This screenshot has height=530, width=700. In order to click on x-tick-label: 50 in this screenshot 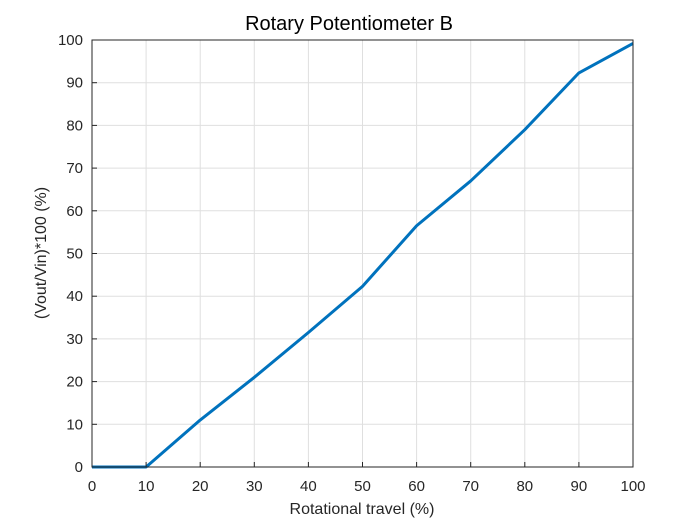, I will do `click(362, 486)`.